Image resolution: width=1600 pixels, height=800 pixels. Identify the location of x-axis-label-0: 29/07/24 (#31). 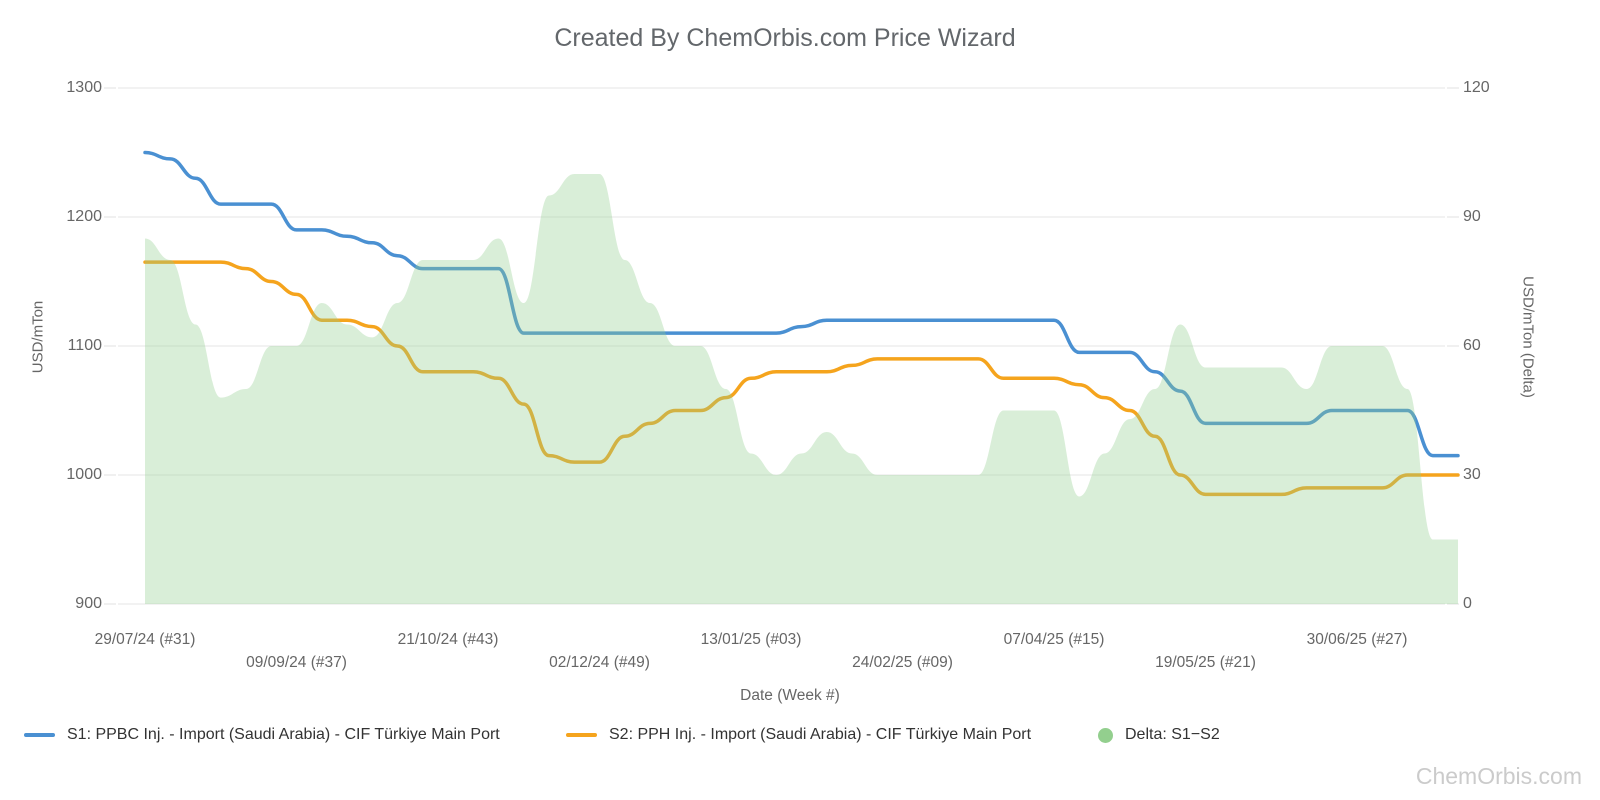
(145, 639).